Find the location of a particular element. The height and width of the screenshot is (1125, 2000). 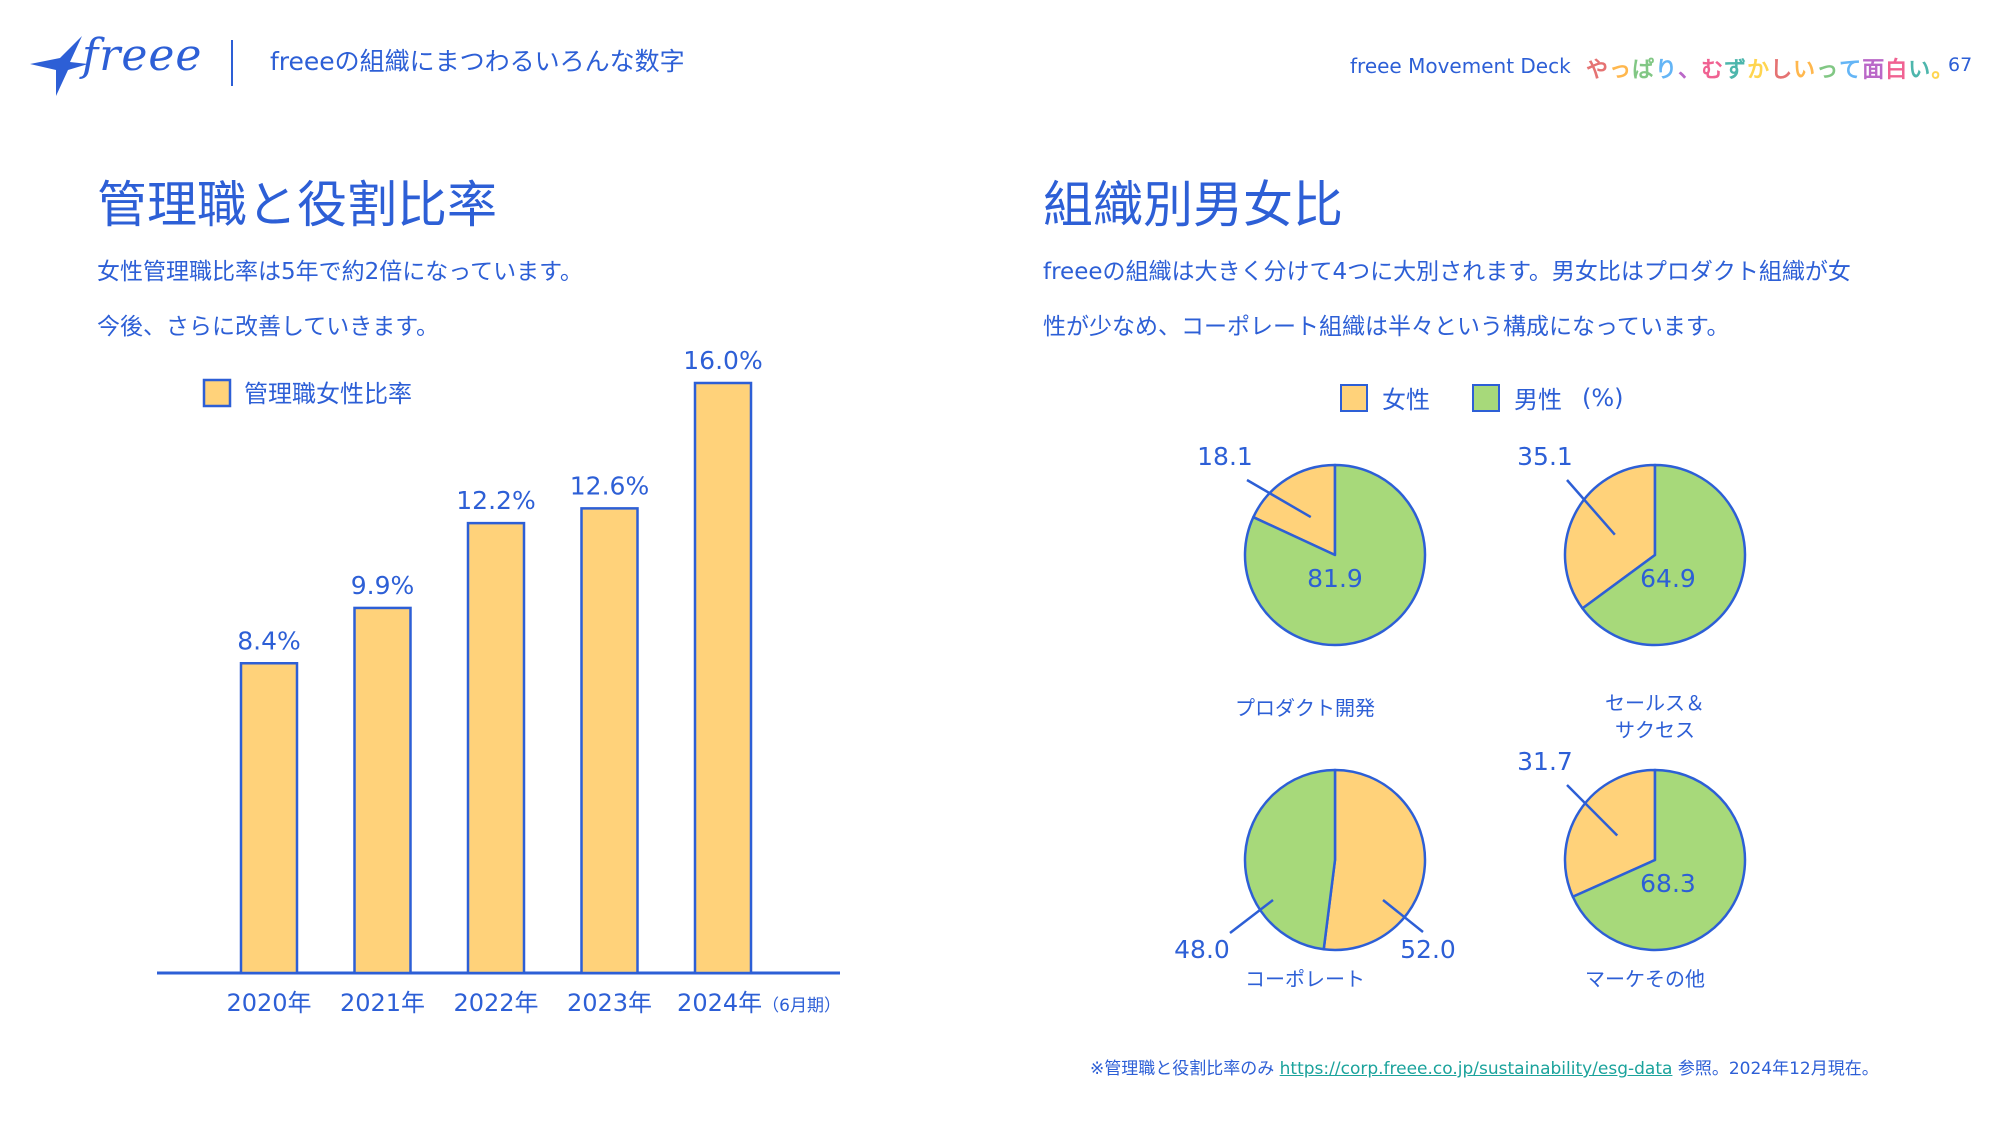

bar-value-label: 12.2% is located at coordinates (495, 500).